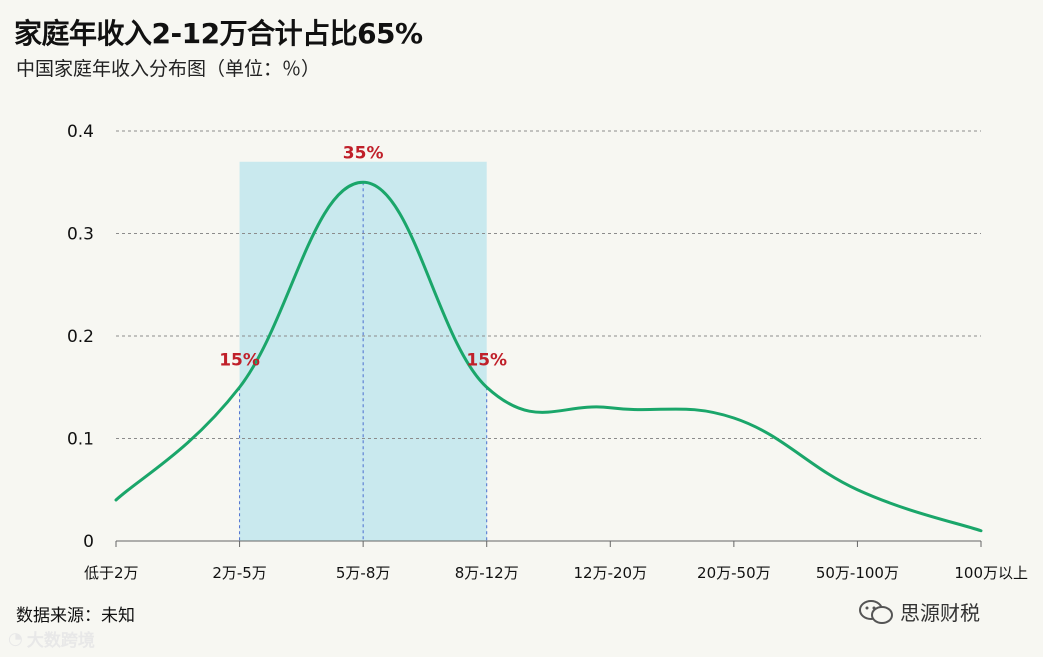 This screenshot has width=1043, height=657. What do you see at coordinates (363, 153) in the screenshot?
I see `data-label: 35%` at bounding box center [363, 153].